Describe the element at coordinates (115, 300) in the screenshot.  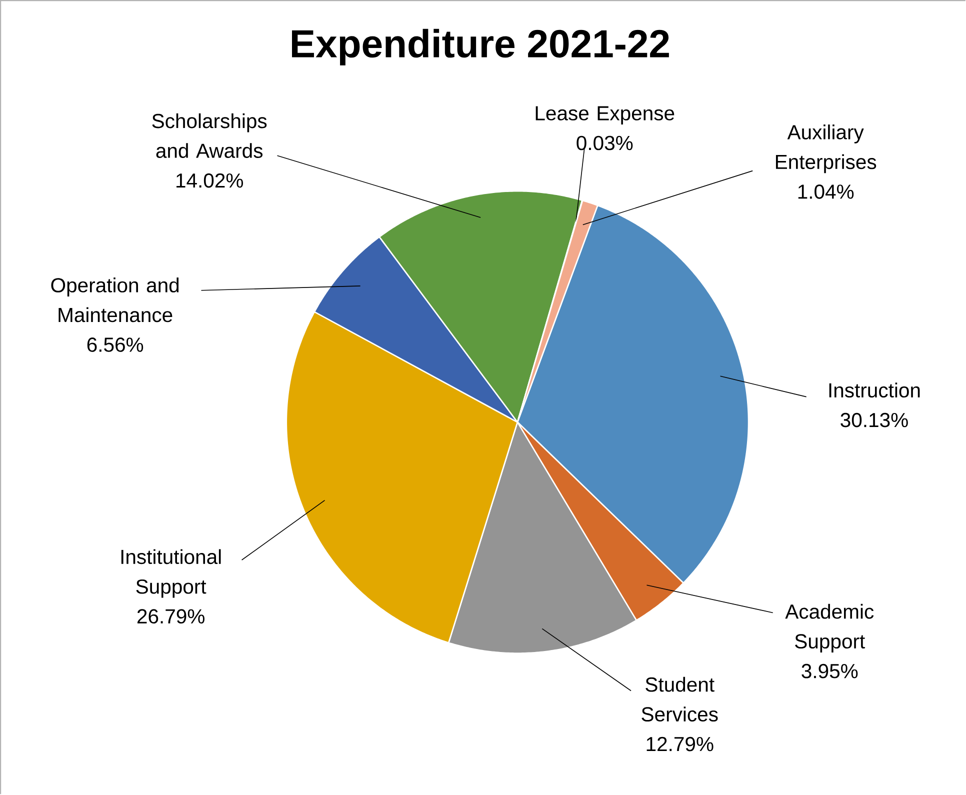
I see `slice-label: Operation and Maintenance` at that location.